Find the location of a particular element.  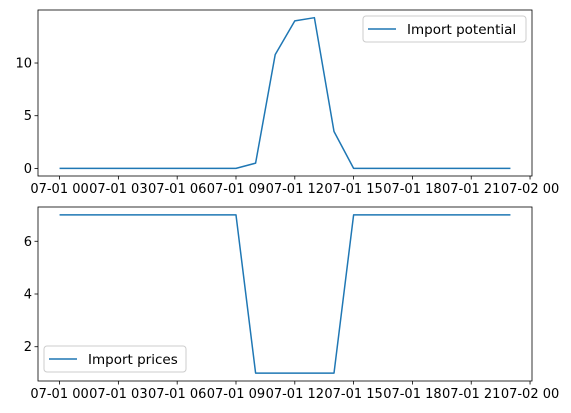

y-tick-label: 0 is located at coordinates (28, 169).